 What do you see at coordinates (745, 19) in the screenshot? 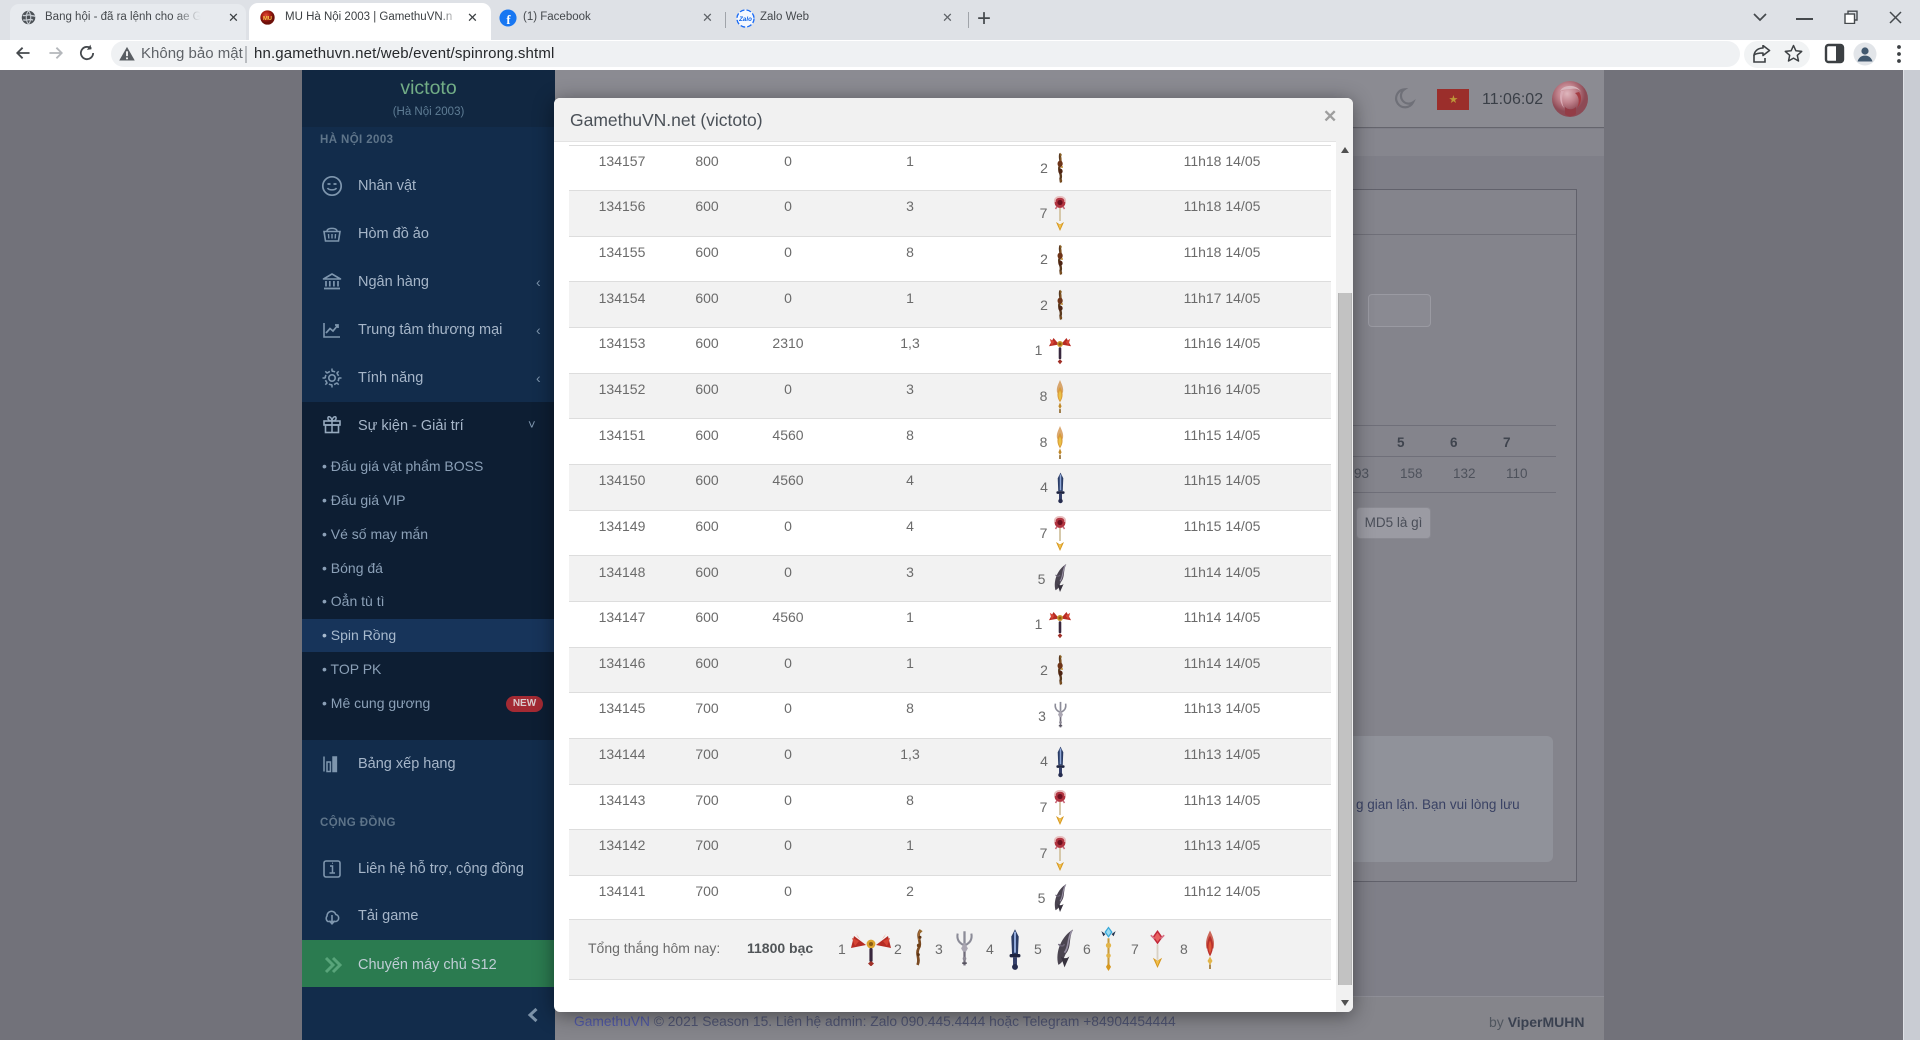
I see `svg-text: Zalo` at bounding box center [745, 19].